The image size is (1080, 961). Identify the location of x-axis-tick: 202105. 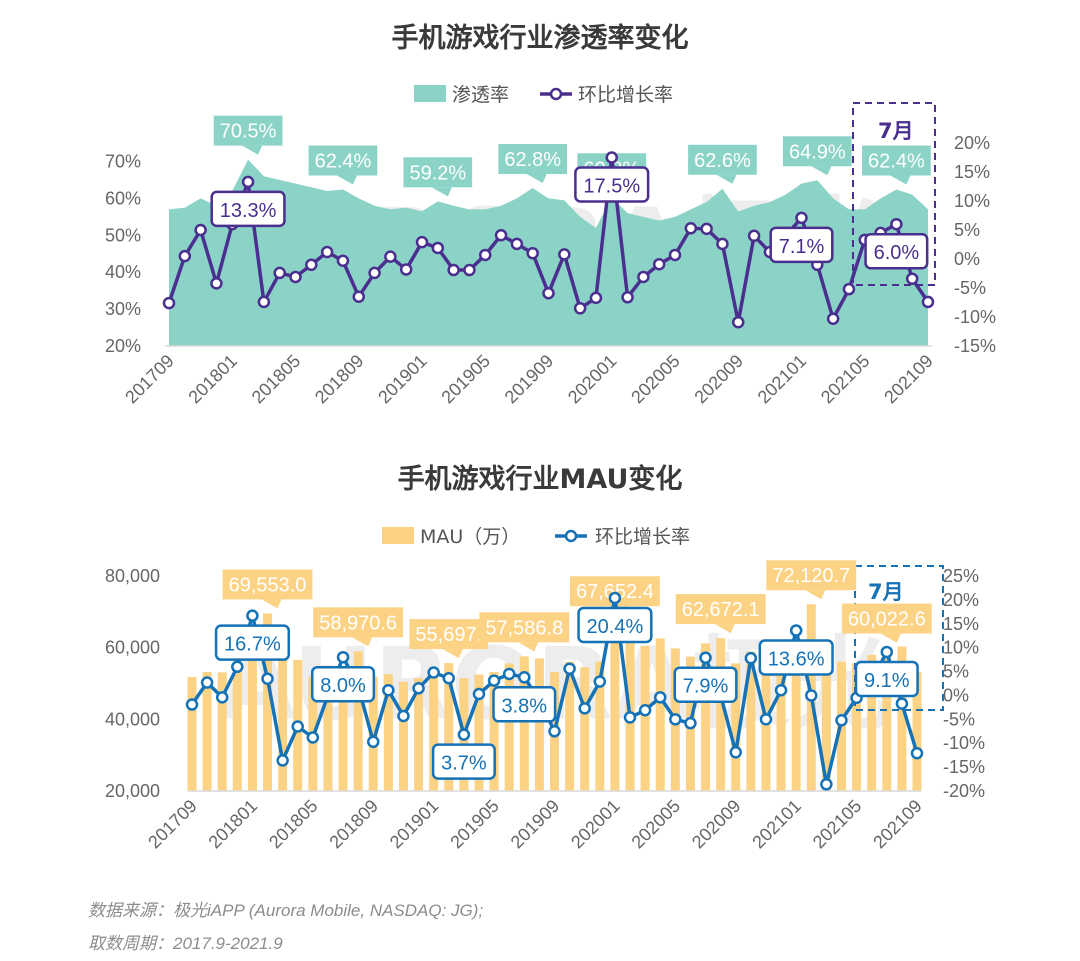
(845, 379).